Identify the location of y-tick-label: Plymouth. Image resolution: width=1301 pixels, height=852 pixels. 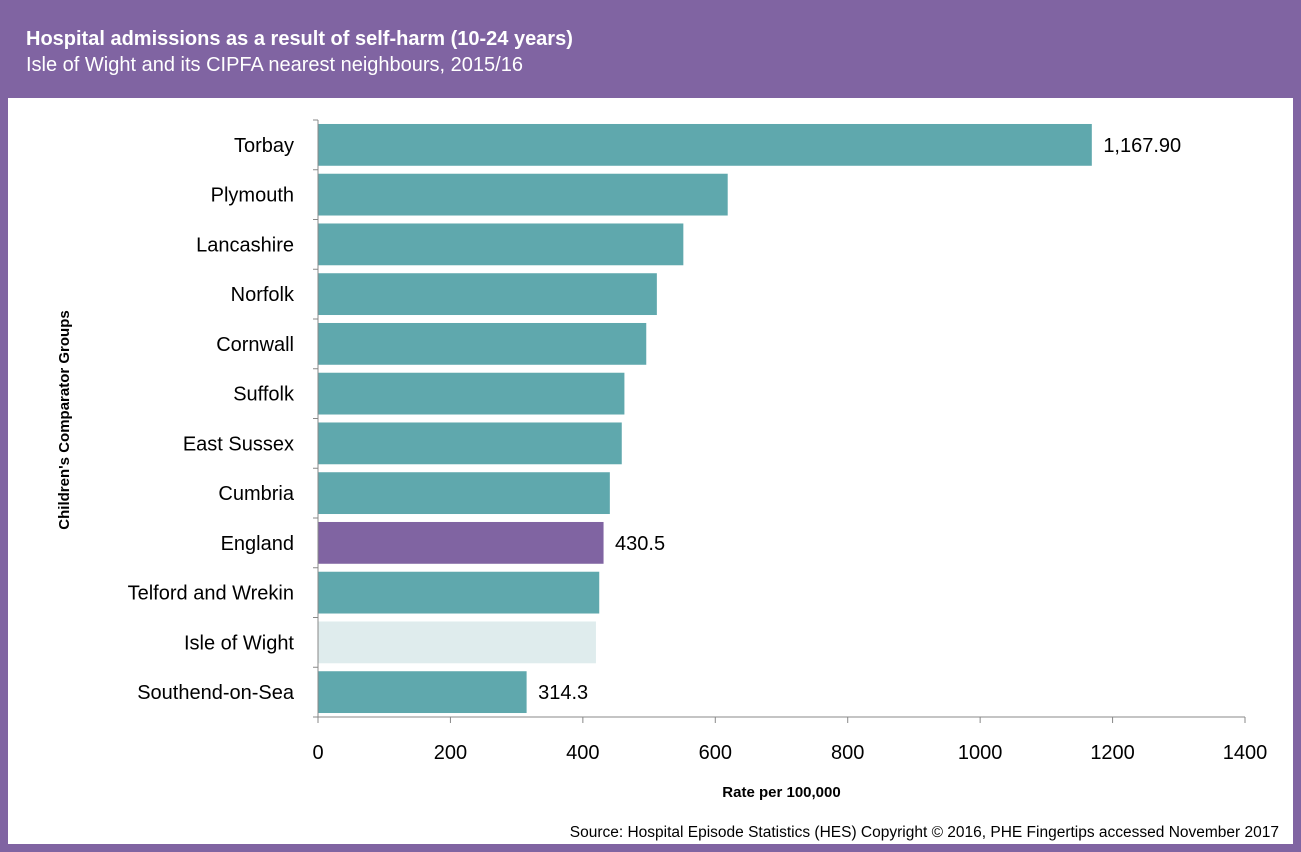
(252, 196).